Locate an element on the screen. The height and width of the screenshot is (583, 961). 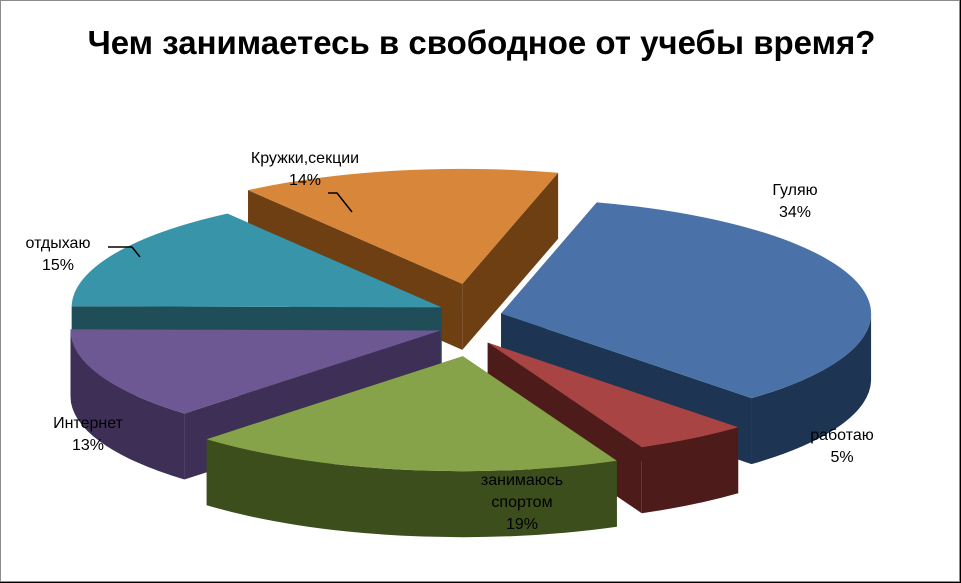
slice-label-1: работаю 5% is located at coordinates (842, 446).